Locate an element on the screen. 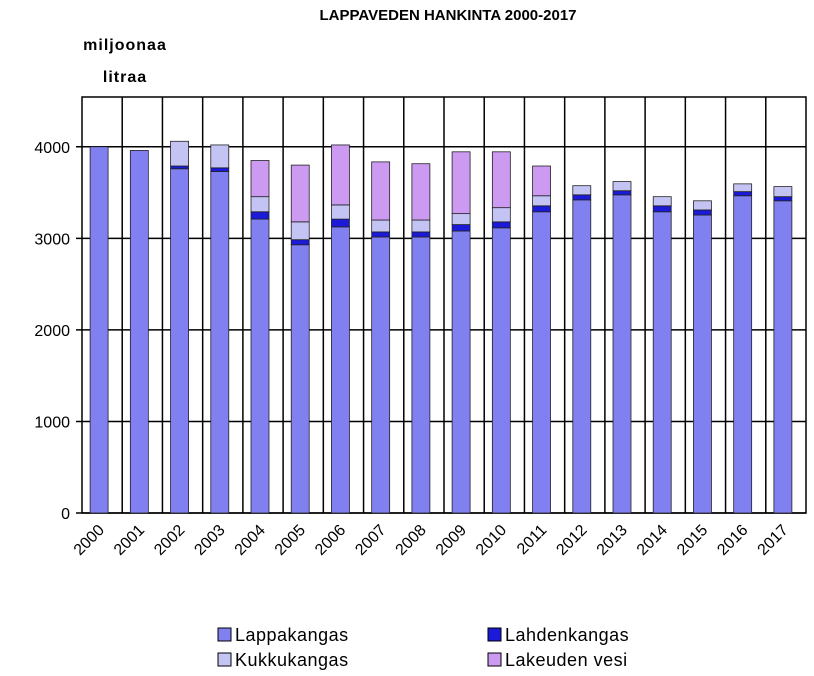 This screenshot has width=814, height=676. x-tick-label: 2008 is located at coordinates (411, 540).